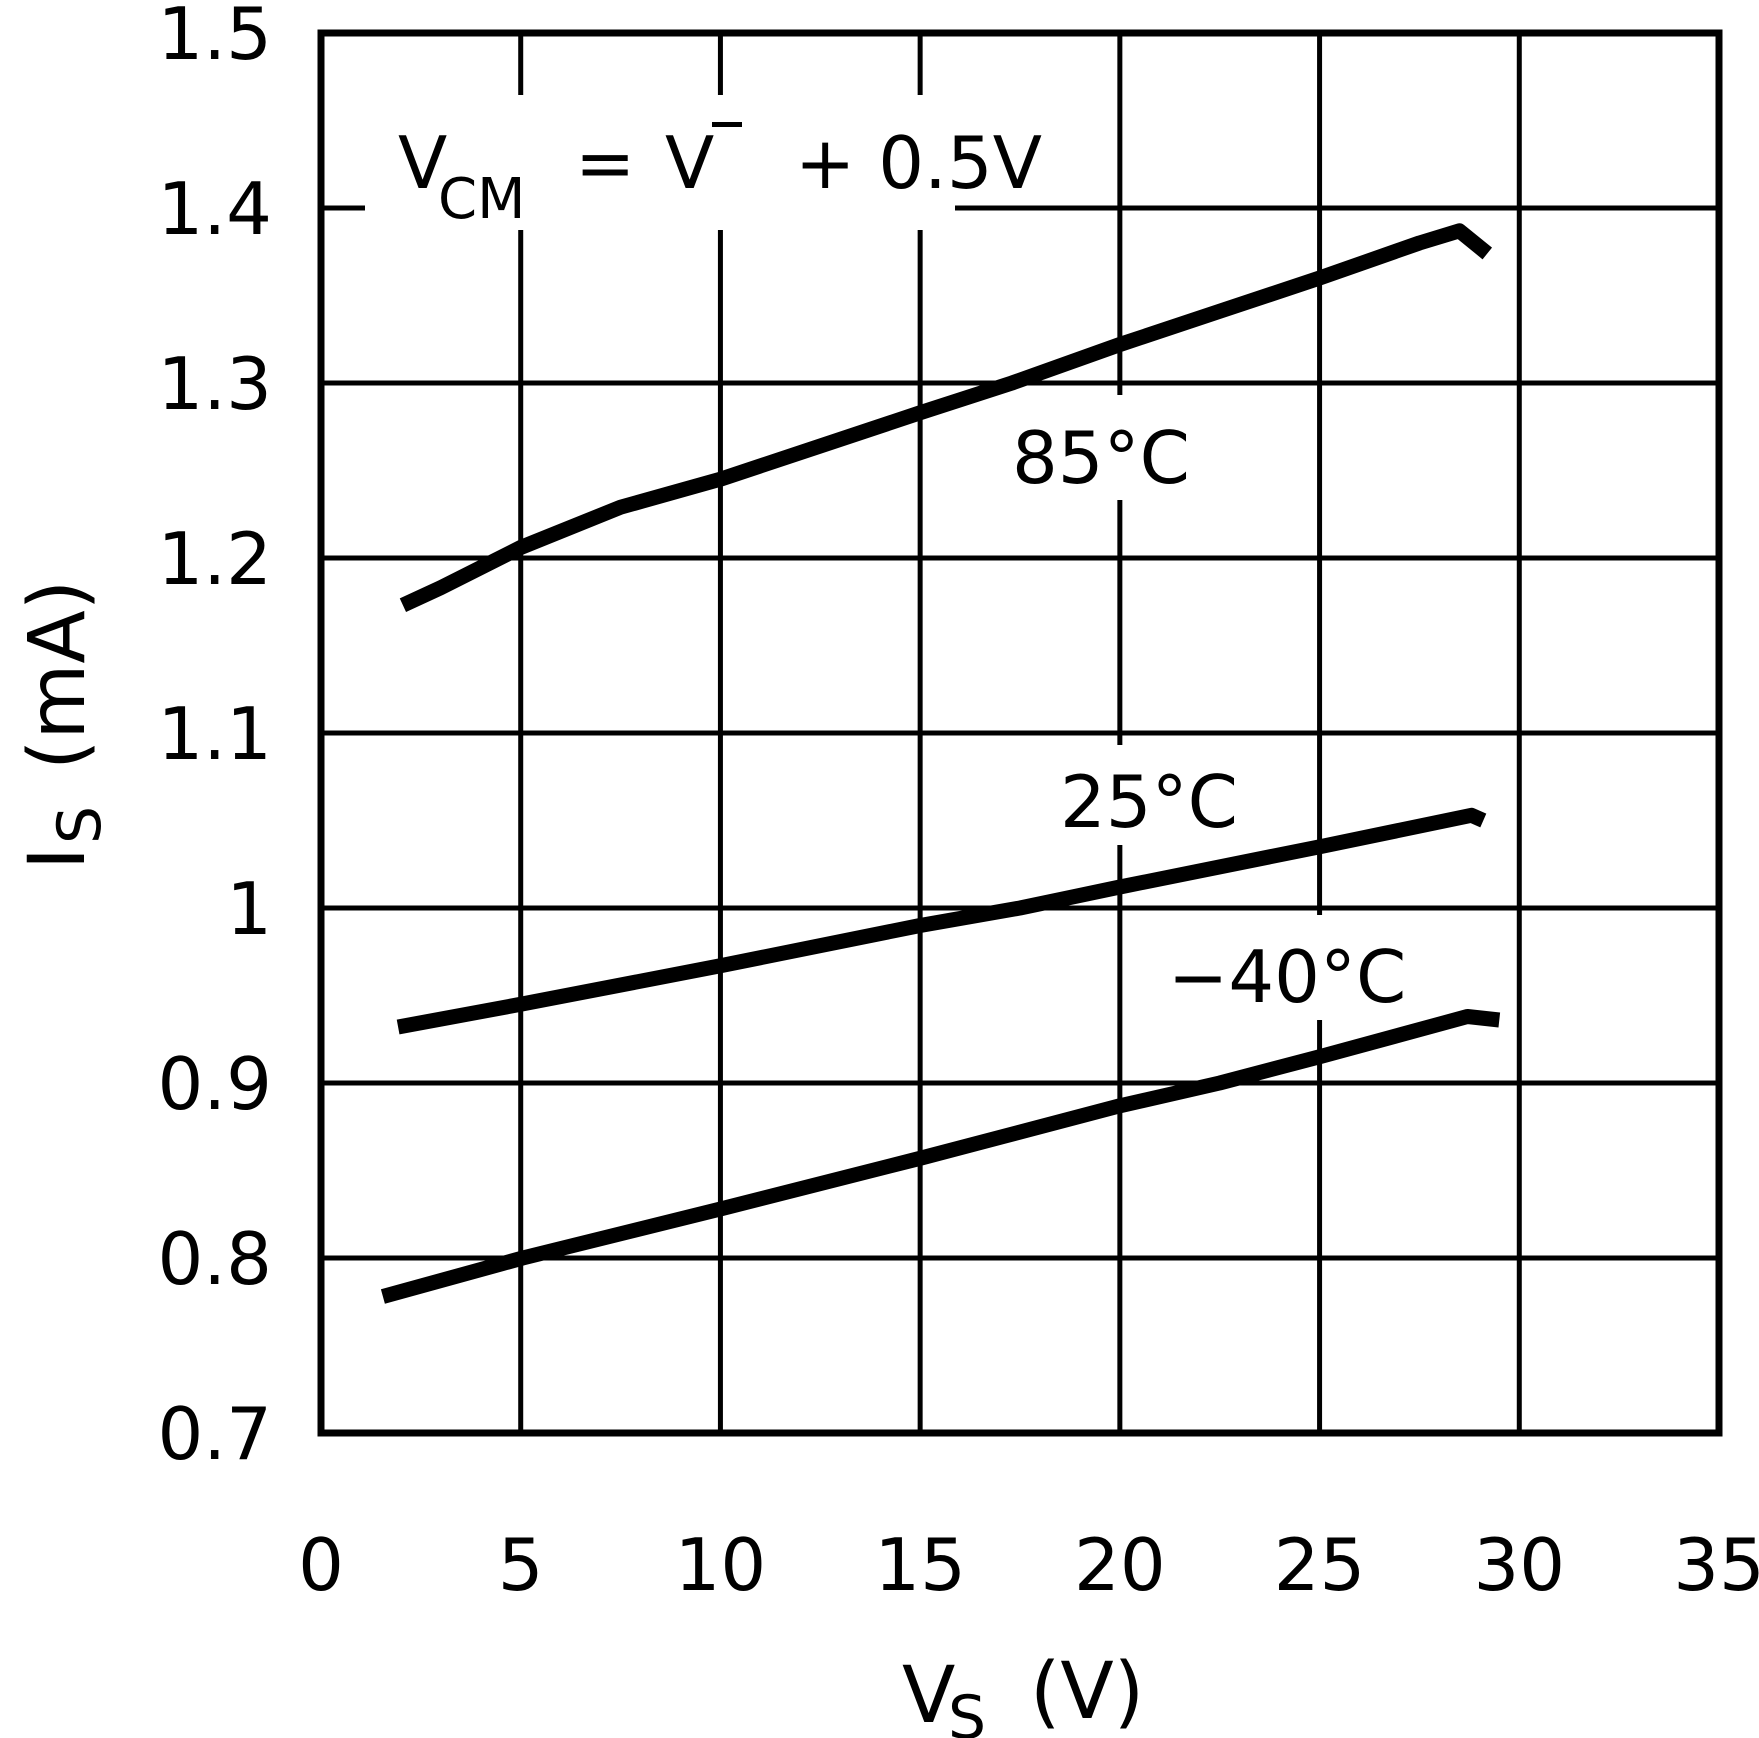 This screenshot has width=1759, height=1738. I want to click on series-label-25c: 25°C, so click(1149, 802).